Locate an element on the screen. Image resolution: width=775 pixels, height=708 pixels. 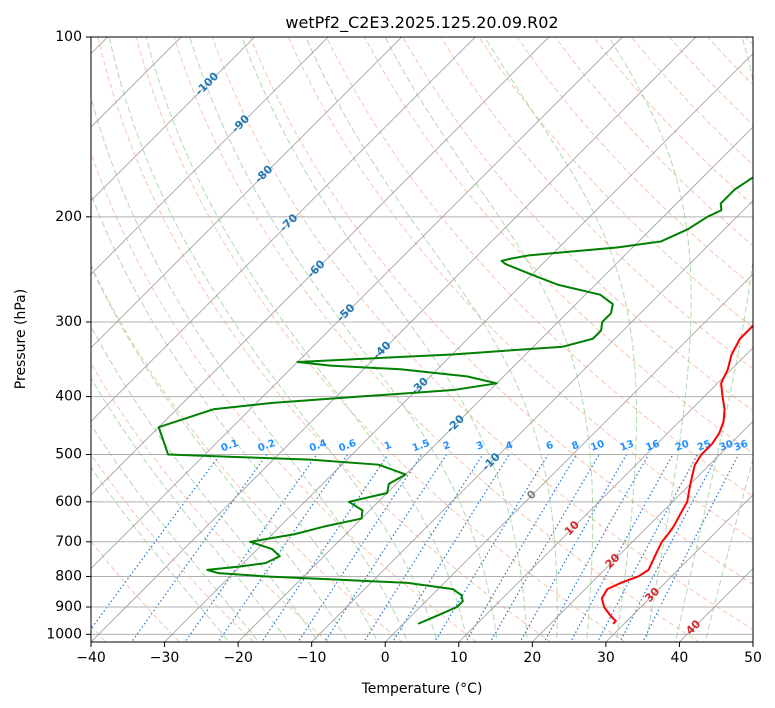
mixing-ratio-label: 20 is located at coordinates (682, 446).